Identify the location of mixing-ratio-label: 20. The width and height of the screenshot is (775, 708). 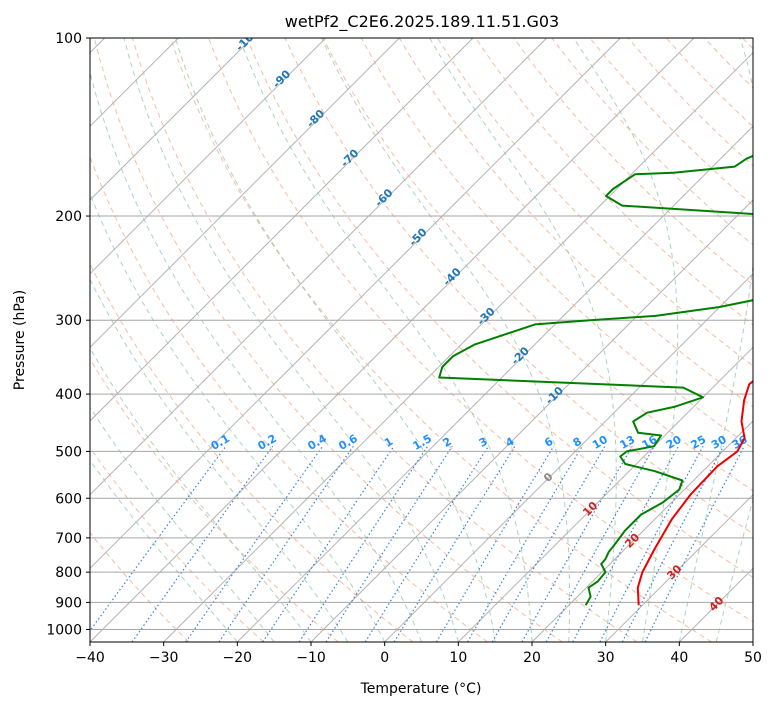
(674, 442).